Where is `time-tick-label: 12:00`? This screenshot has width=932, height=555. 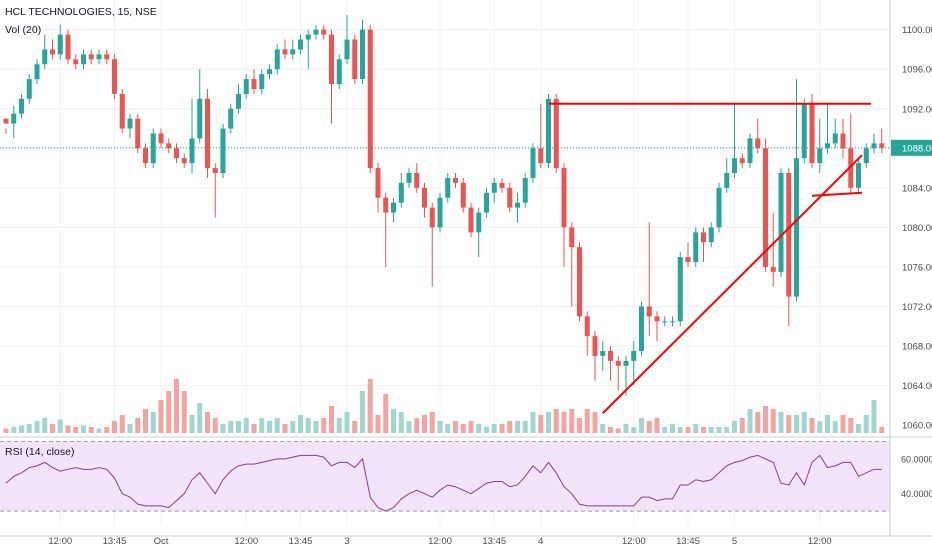
time-tick-label: 12:00 is located at coordinates (60, 541).